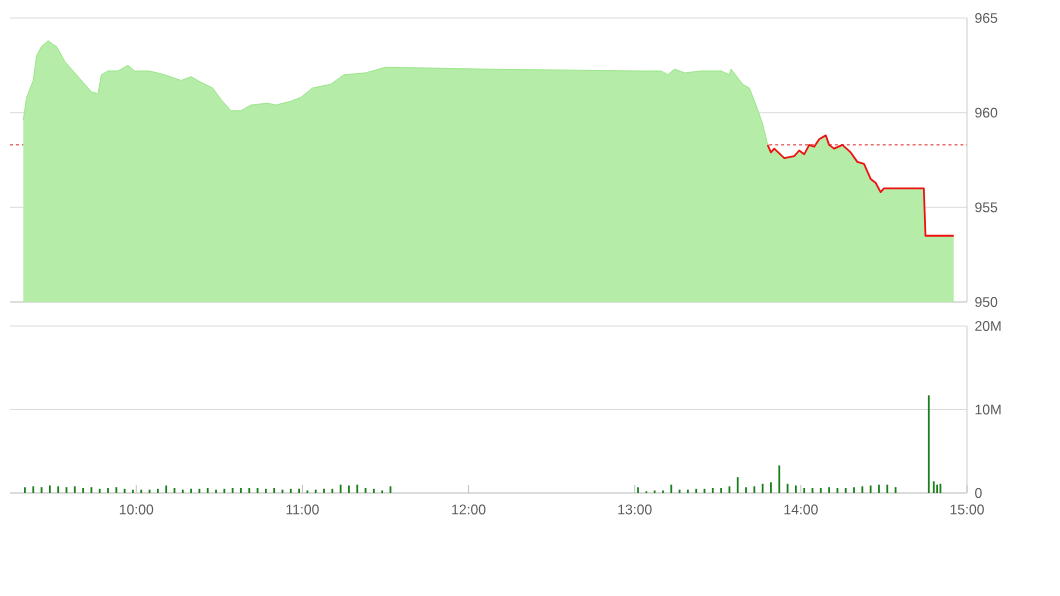 The width and height of the screenshot is (1060, 596). What do you see at coordinates (469, 509) in the screenshot?
I see `x-tick-label: 12:00` at bounding box center [469, 509].